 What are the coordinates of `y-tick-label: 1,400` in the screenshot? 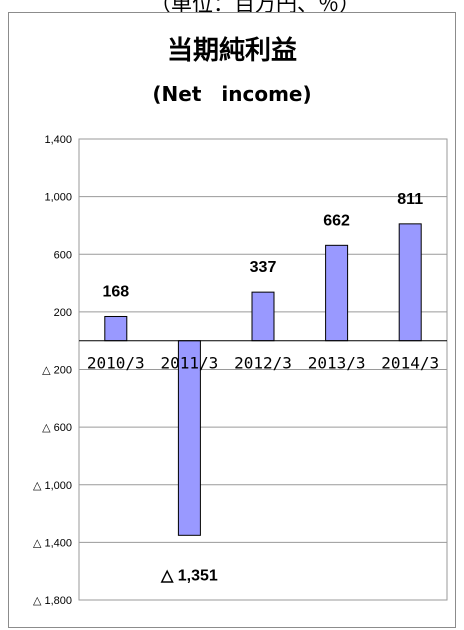 It's located at (58, 140).